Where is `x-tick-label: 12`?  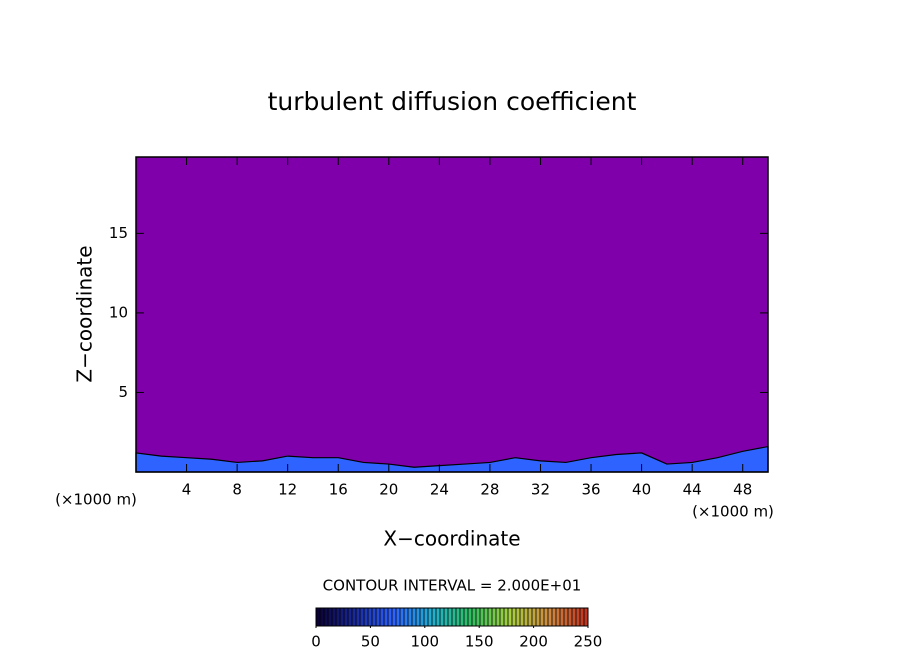 x-tick-label: 12 is located at coordinates (287, 490).